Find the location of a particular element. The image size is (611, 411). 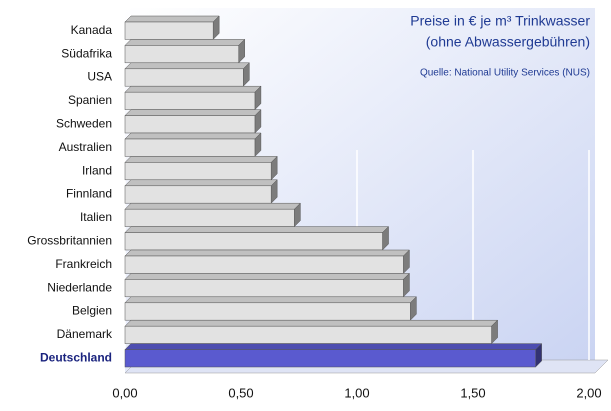

x-tick-label: 1,00 is located at coordinates (356, 392).